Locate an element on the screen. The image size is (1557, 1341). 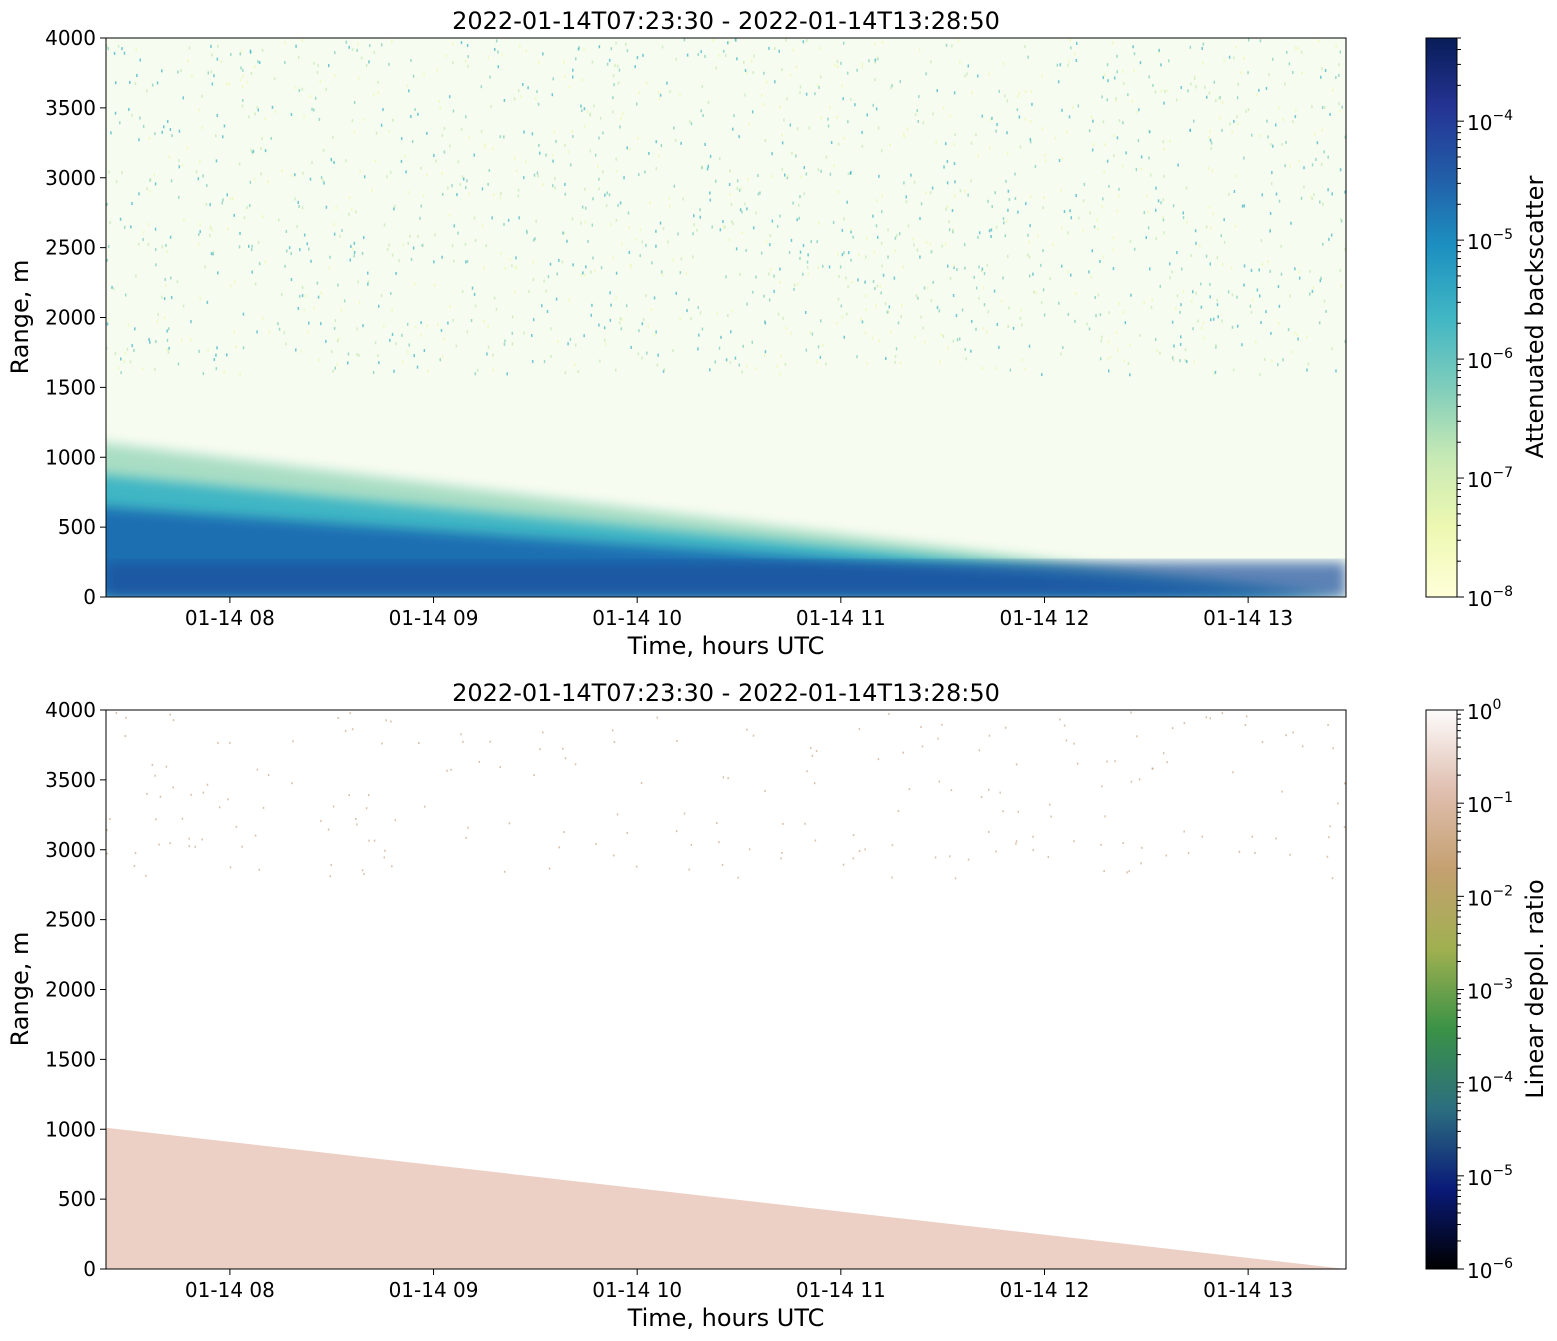
colorbar-tick-base: 10 is located at coordinates (1479, 123).